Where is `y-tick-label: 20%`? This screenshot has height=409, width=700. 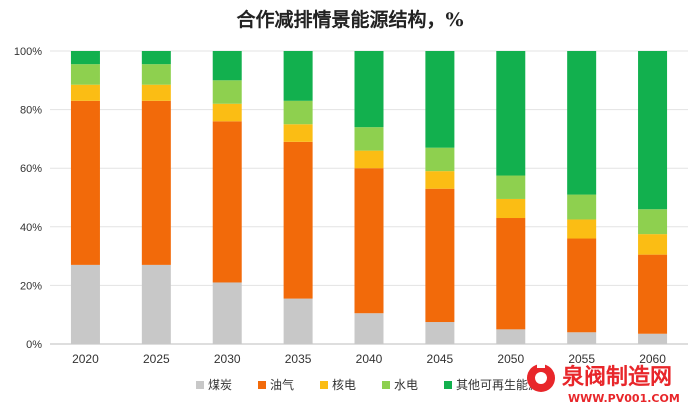
y-tick-label: 20% is located at coordinates (31, 286).